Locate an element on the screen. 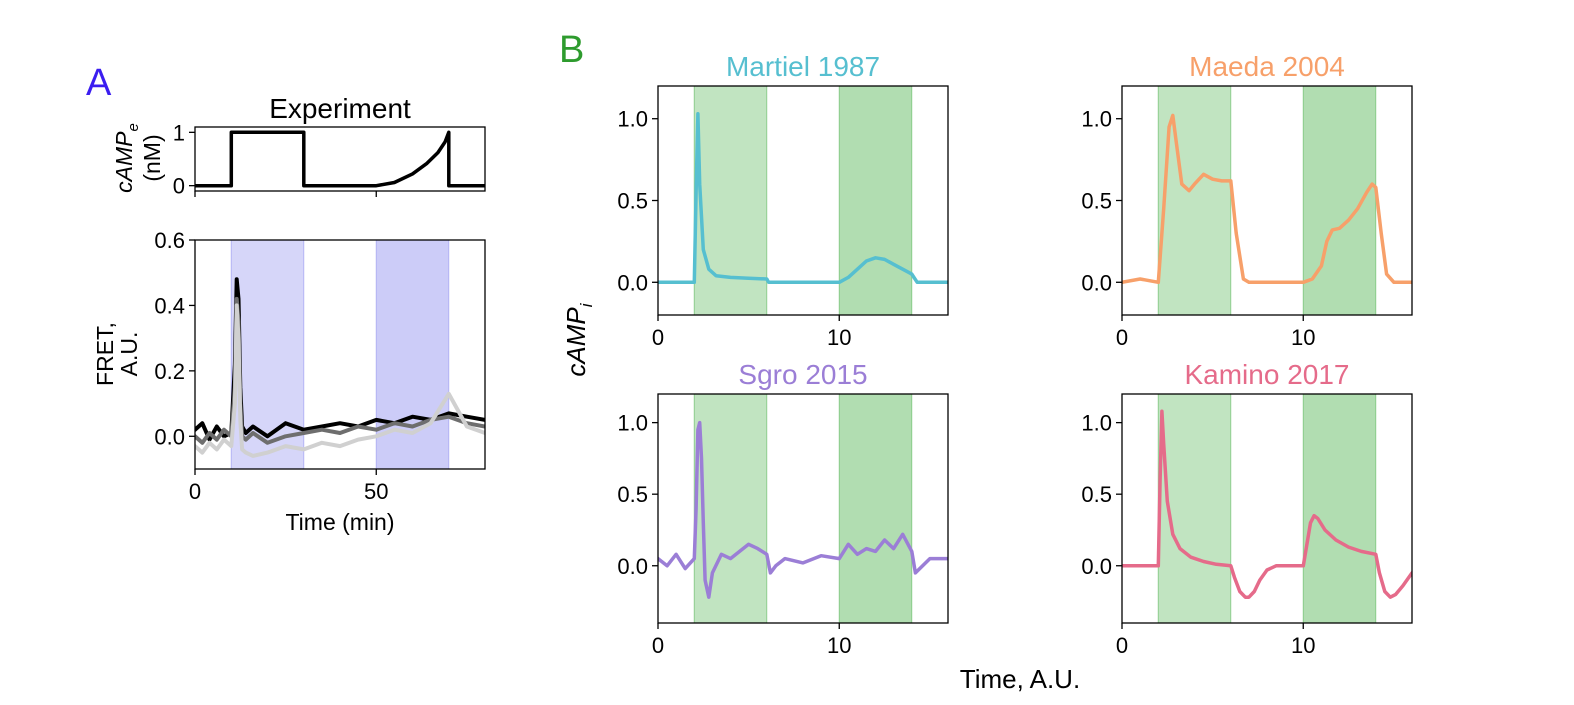 The image size is (1574, 705). model-ylabel: cAMPi is located at coordinates (578, 339).